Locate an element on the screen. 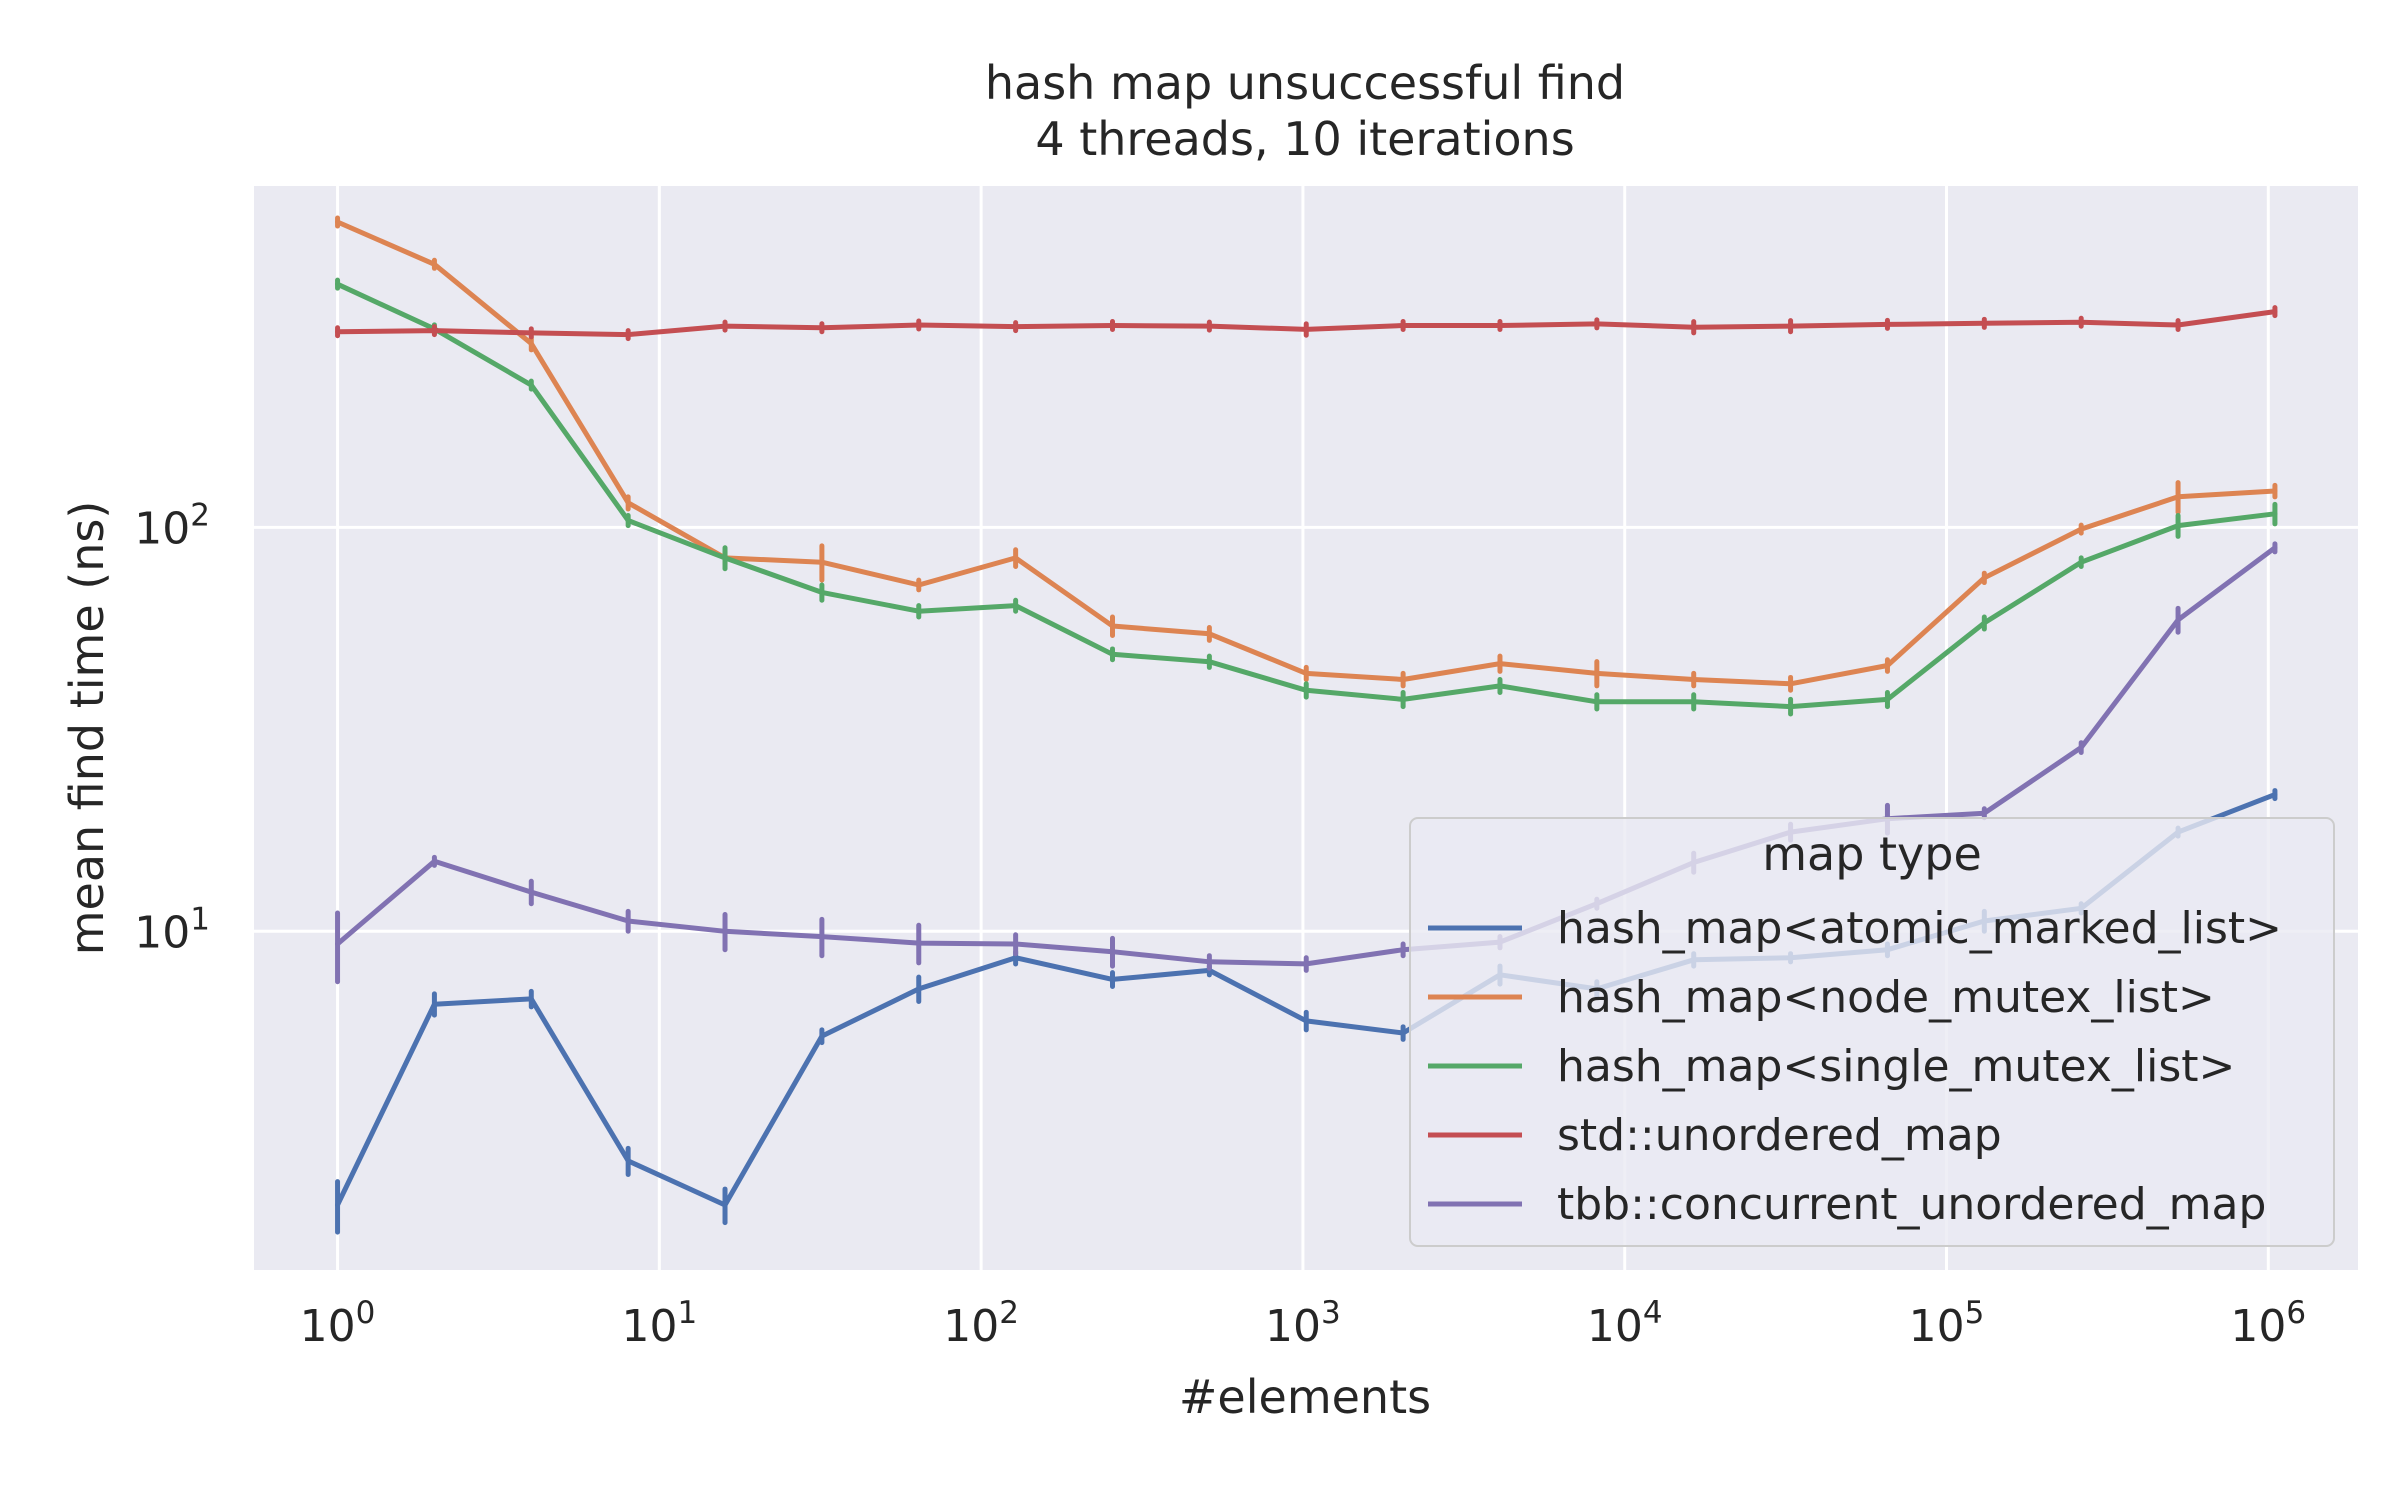 Image resolution: width=2400 pixels, height=1500 pixels. x-tick-exponent: 3 is located at coordinates (1331, 1313).